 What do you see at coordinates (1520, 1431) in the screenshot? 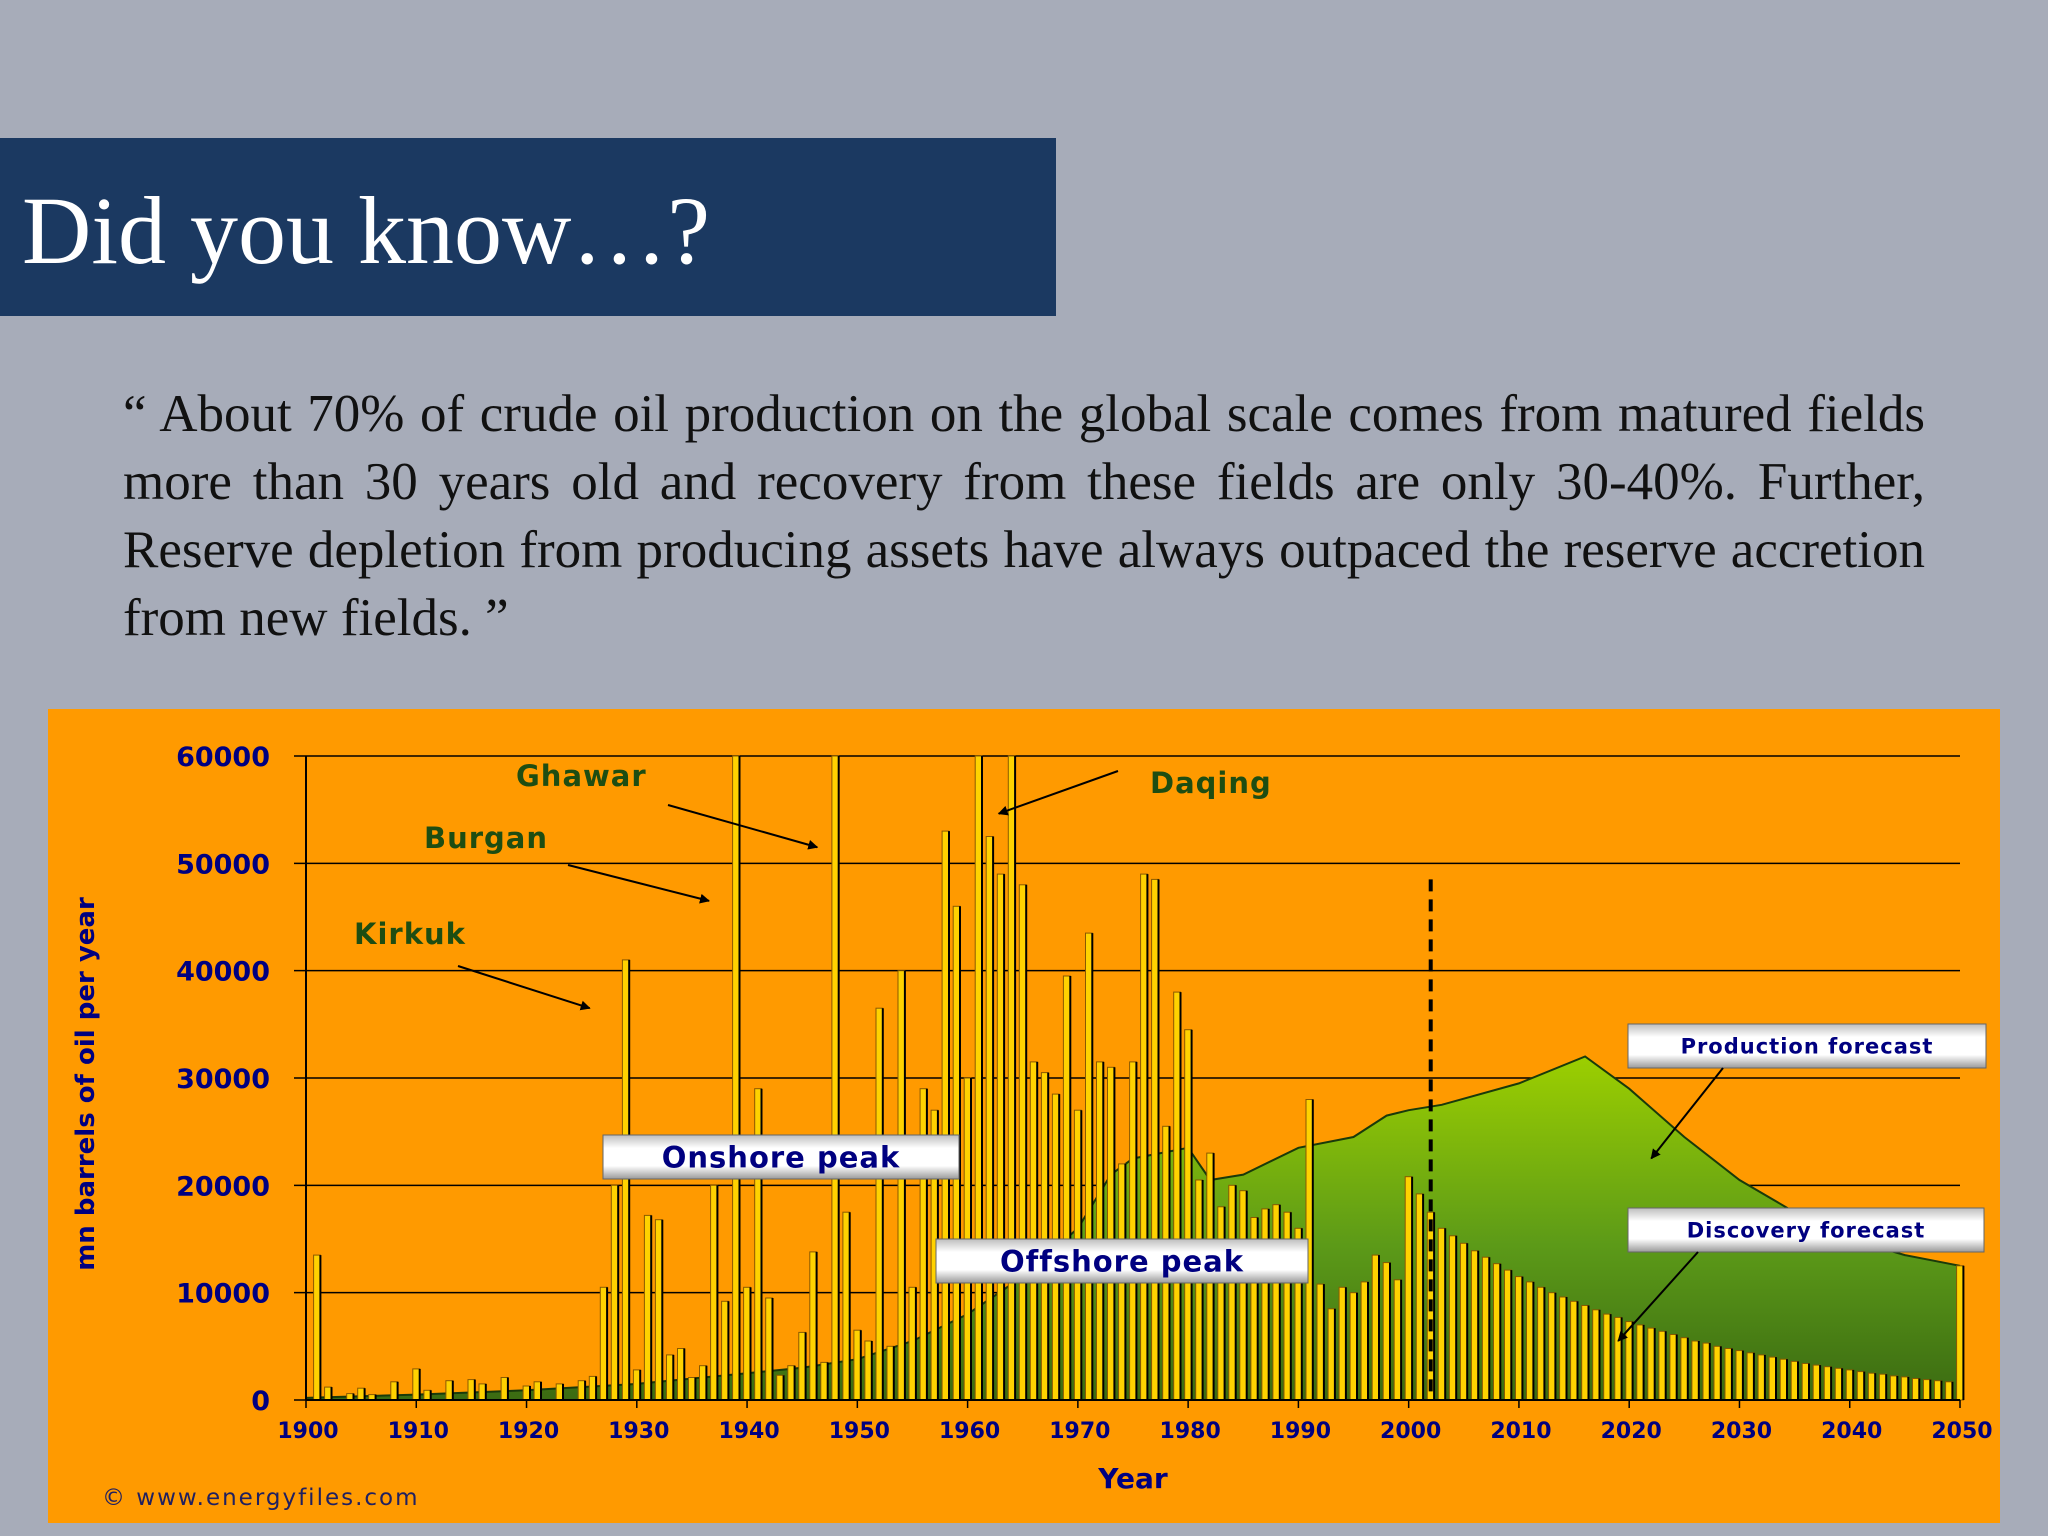
I see `x-tick-label: 2010` at bounding box center [1520, 1431].